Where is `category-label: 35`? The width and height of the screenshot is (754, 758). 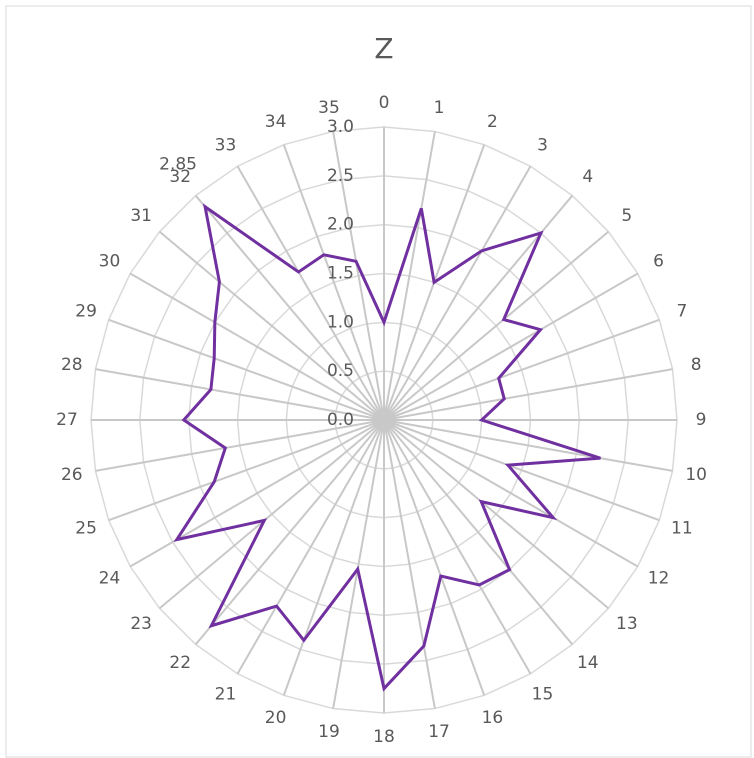 category-label: 35 is located at coordinates (329, 108).